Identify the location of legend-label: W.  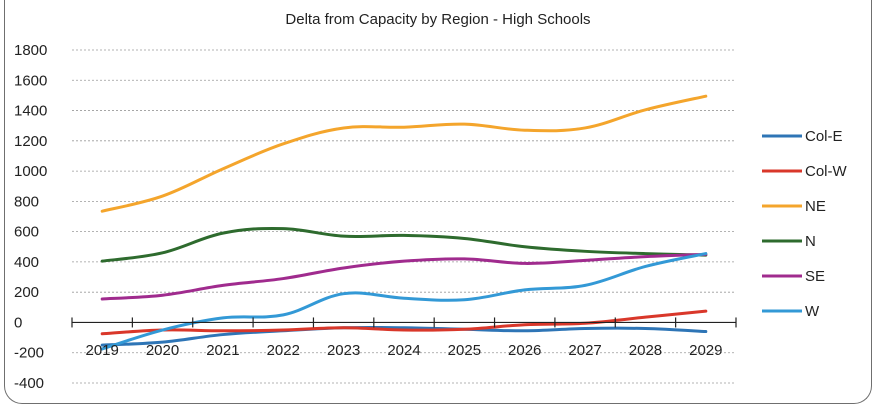
(812, 311).